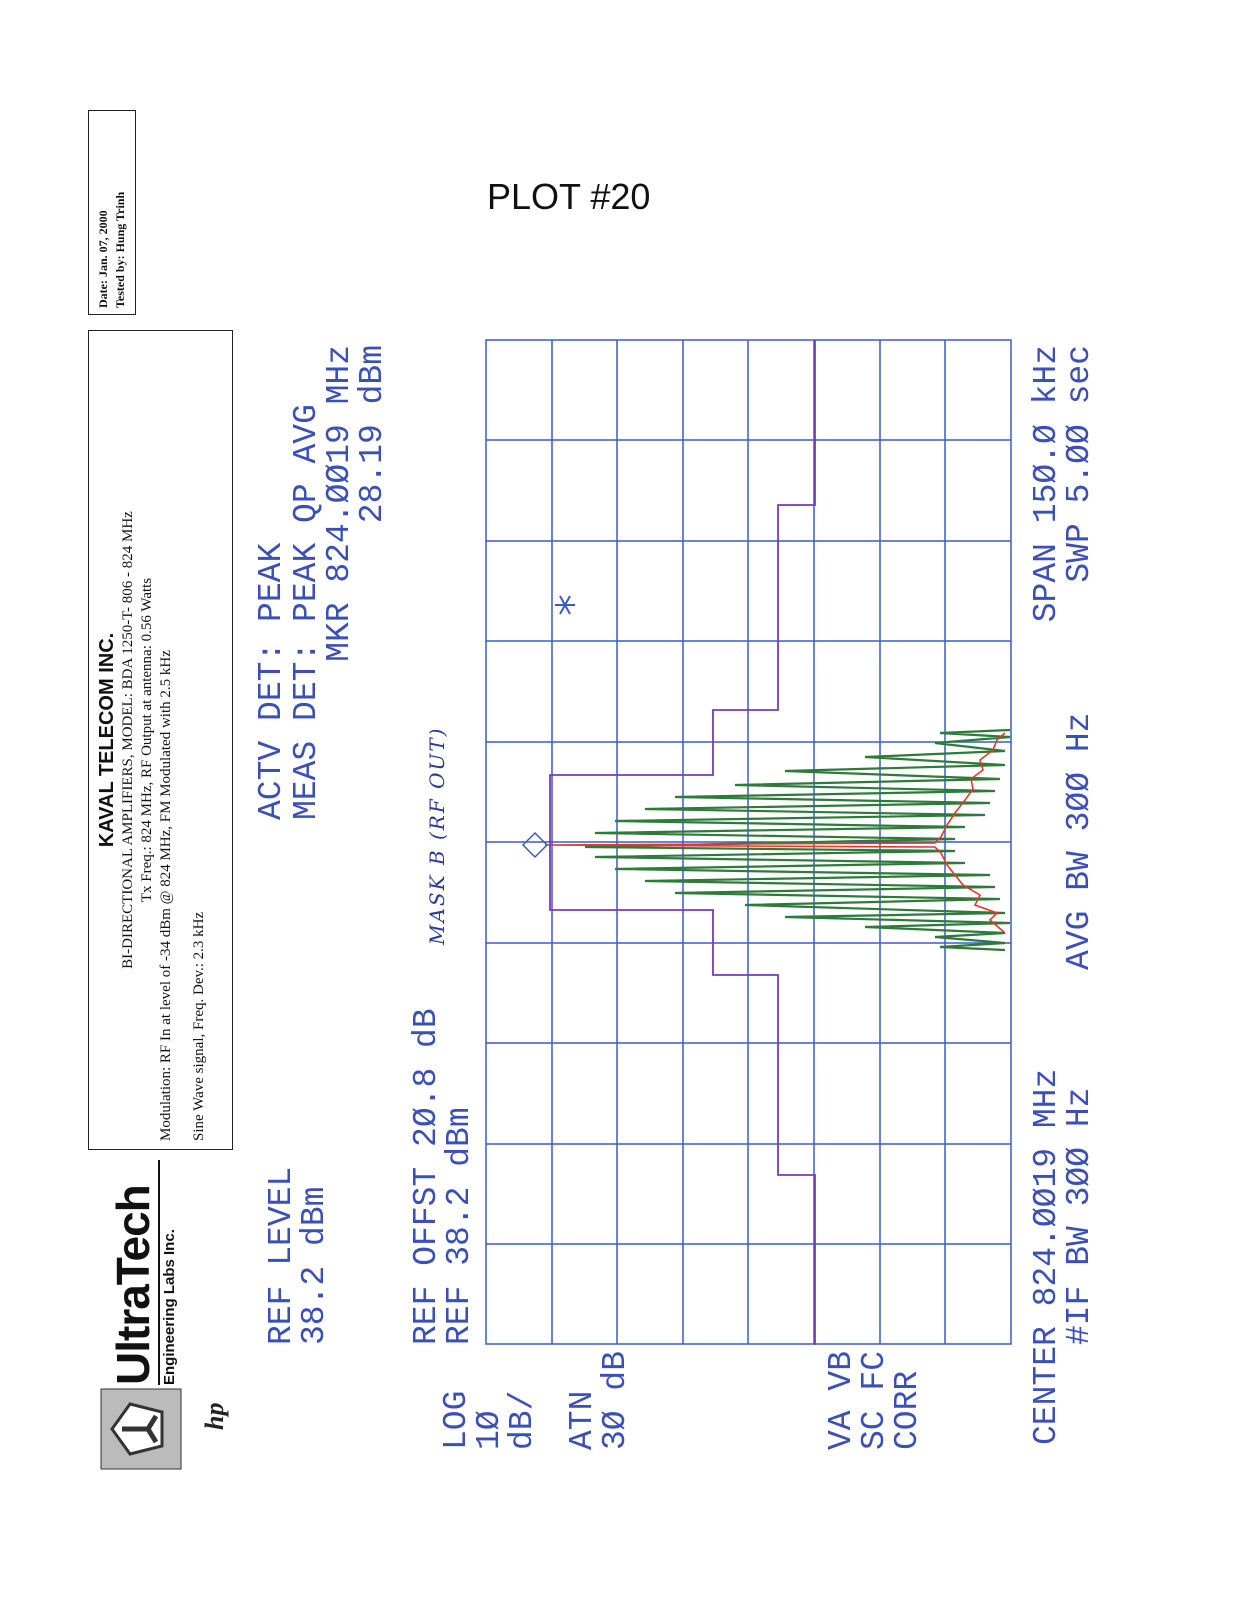  Describe the element at coordinates (841, 1400) in the screenshot. I see `flag: VA VB` at that location.